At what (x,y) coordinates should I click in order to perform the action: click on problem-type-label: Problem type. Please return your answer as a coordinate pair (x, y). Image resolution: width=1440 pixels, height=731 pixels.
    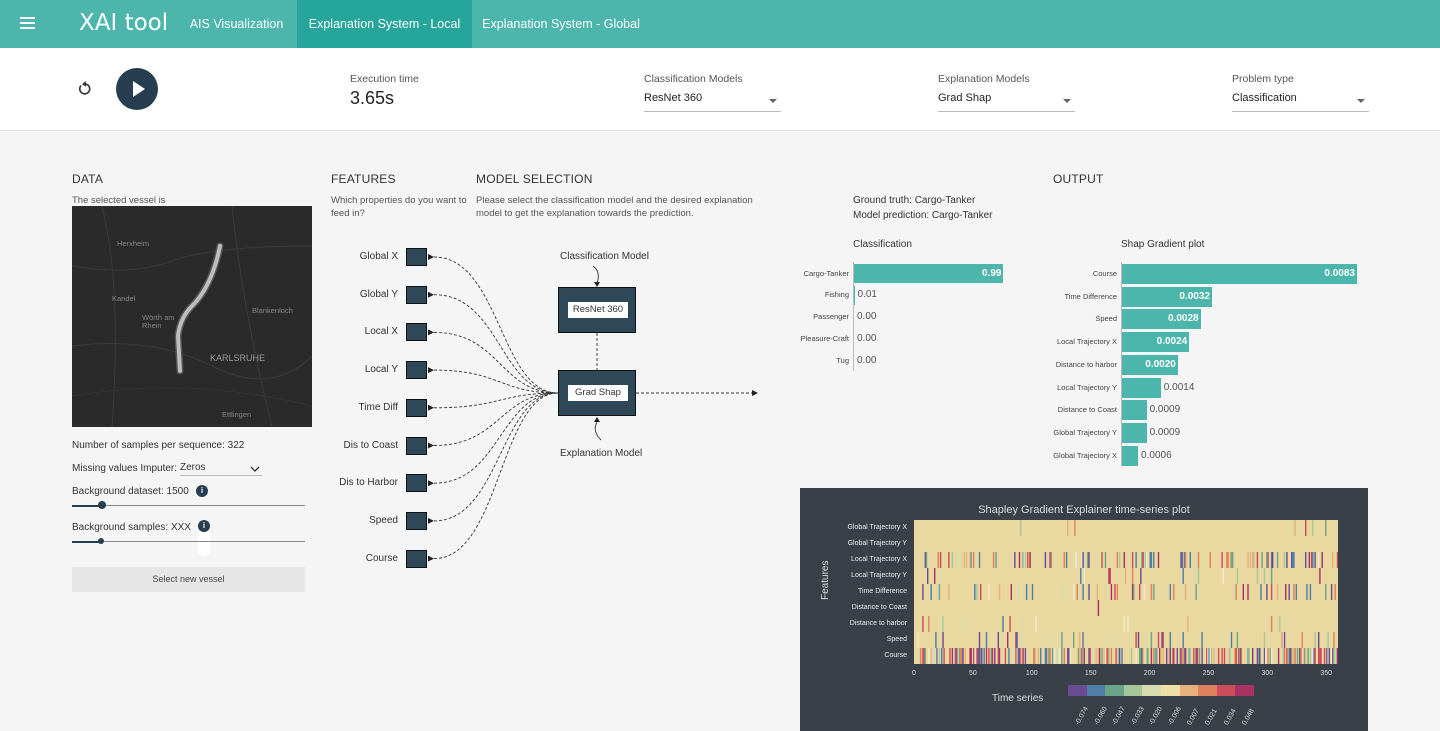
    Looking at the image, I should click on (1263, 79).